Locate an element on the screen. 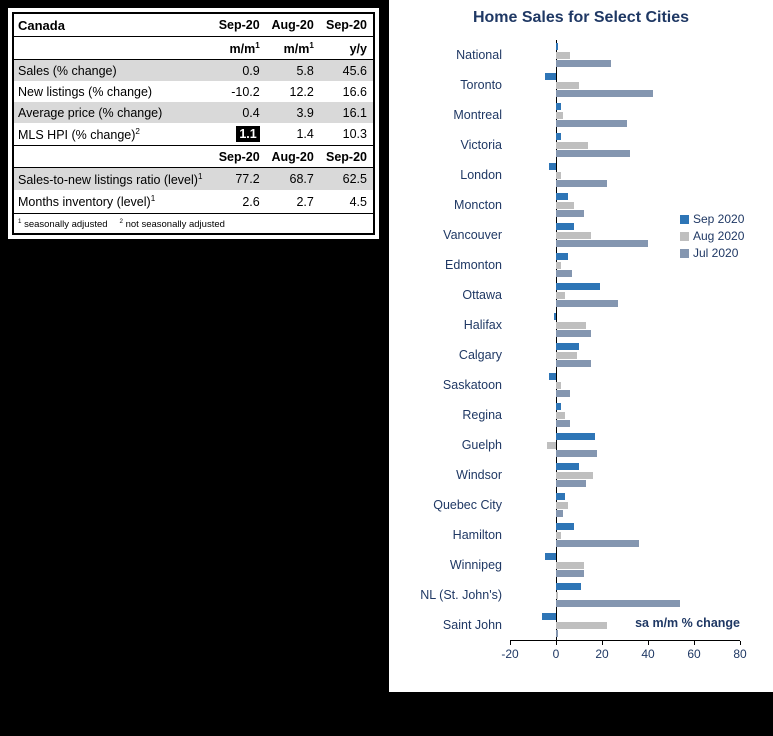 Image resolution: width=773 pixels, height=736 pixels. chart-row: National is located at coordinates (581, 55).